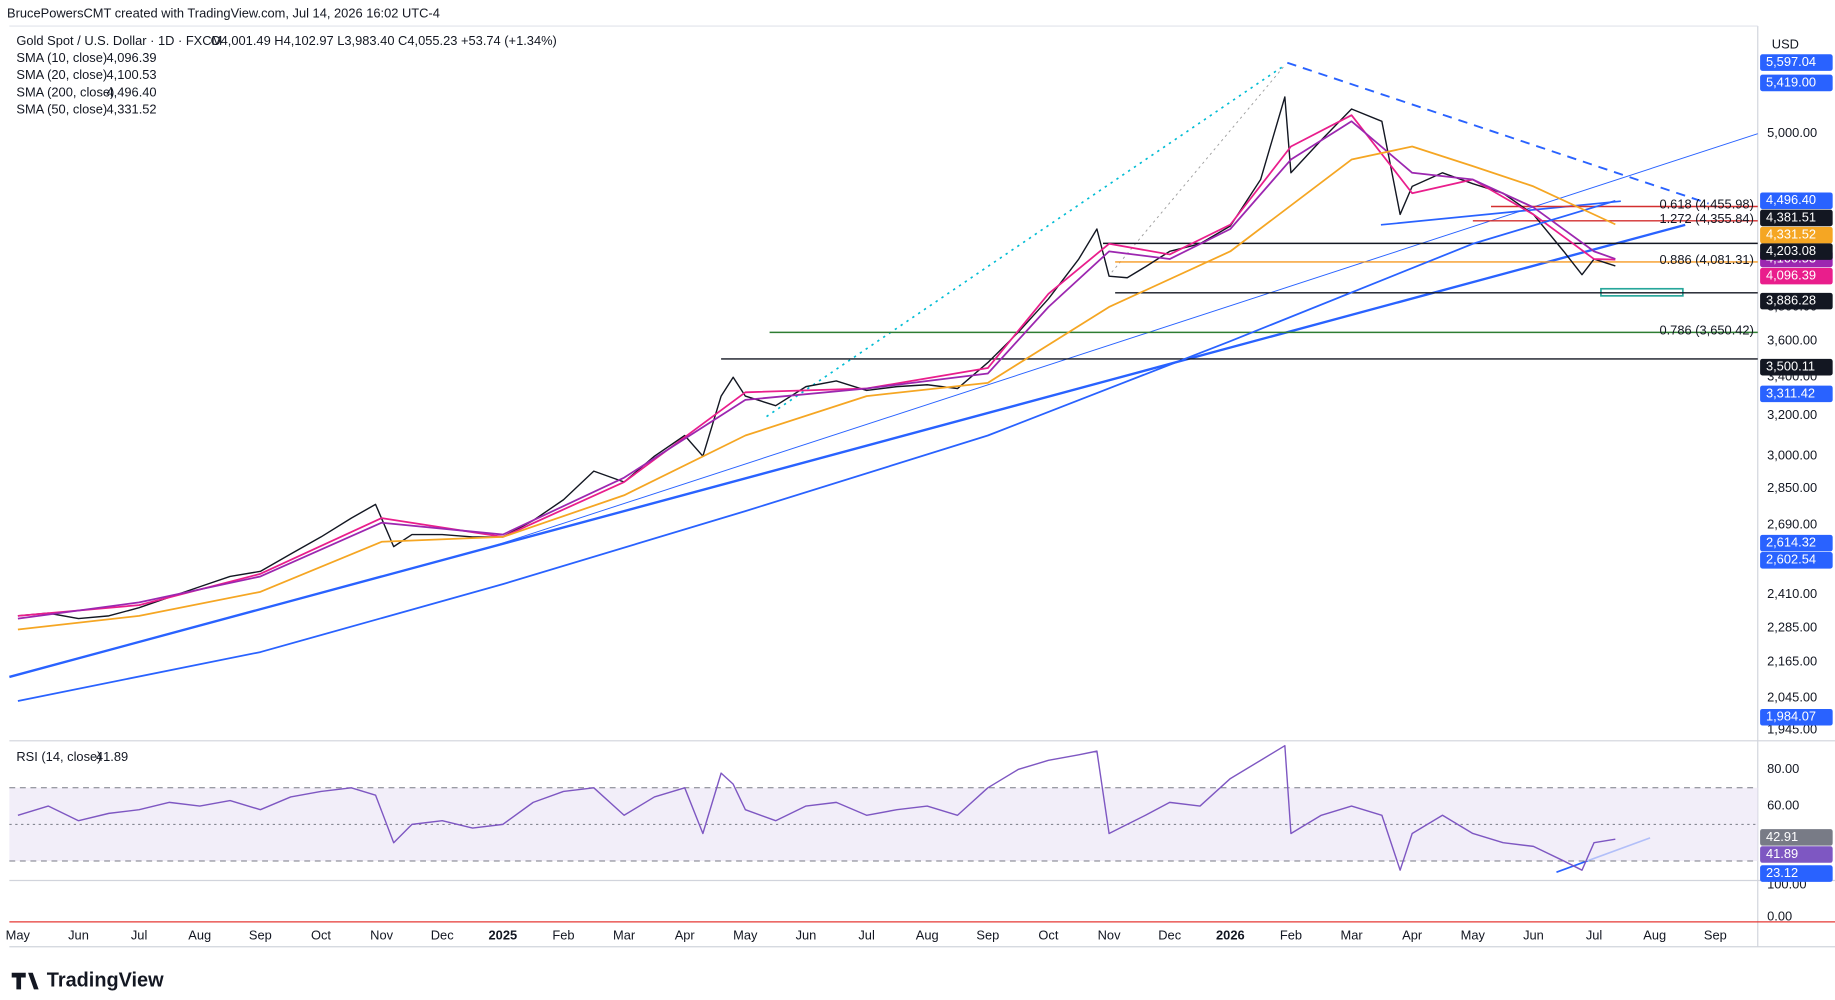 The height and width of the screenshot is (1000, 1835). What do you see at coordinates (1791, 274) in the screenshot?
I see `price-tag-label: 4,096.39` at bounding box center [1791, 274].